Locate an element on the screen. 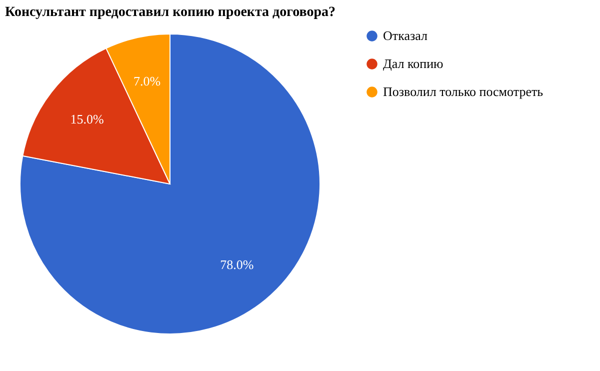 Image resolution: width=600 pixels, height=371 pixels. data-label: 78.0% is located at coordinates (237, 264).